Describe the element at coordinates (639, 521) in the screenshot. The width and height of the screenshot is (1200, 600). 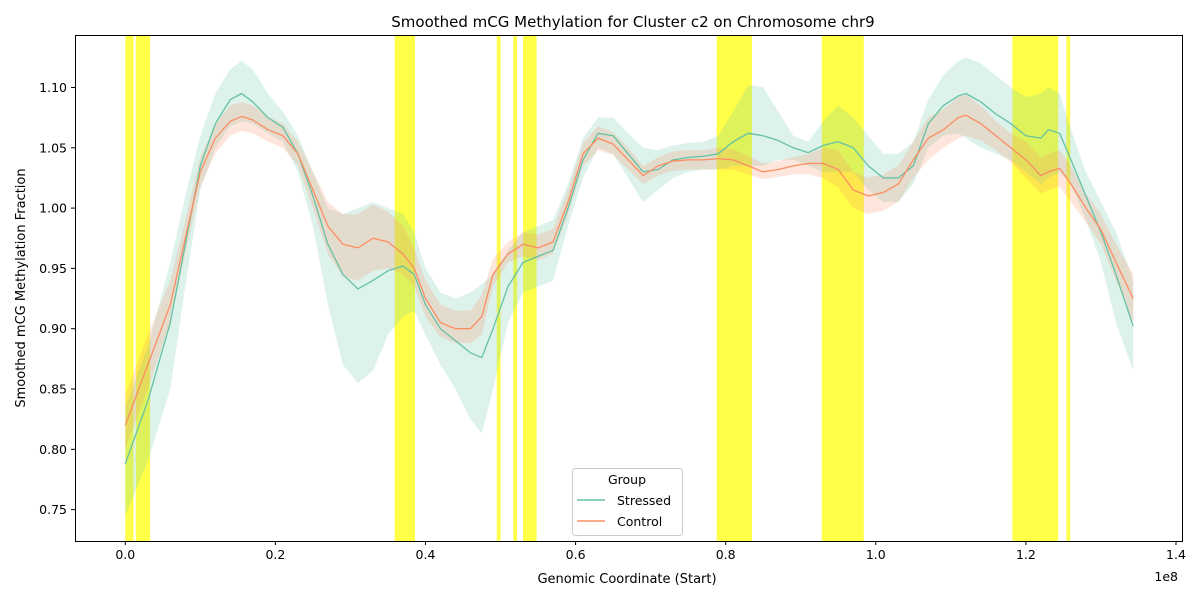
I see `legend-label-control: Control` at that location.